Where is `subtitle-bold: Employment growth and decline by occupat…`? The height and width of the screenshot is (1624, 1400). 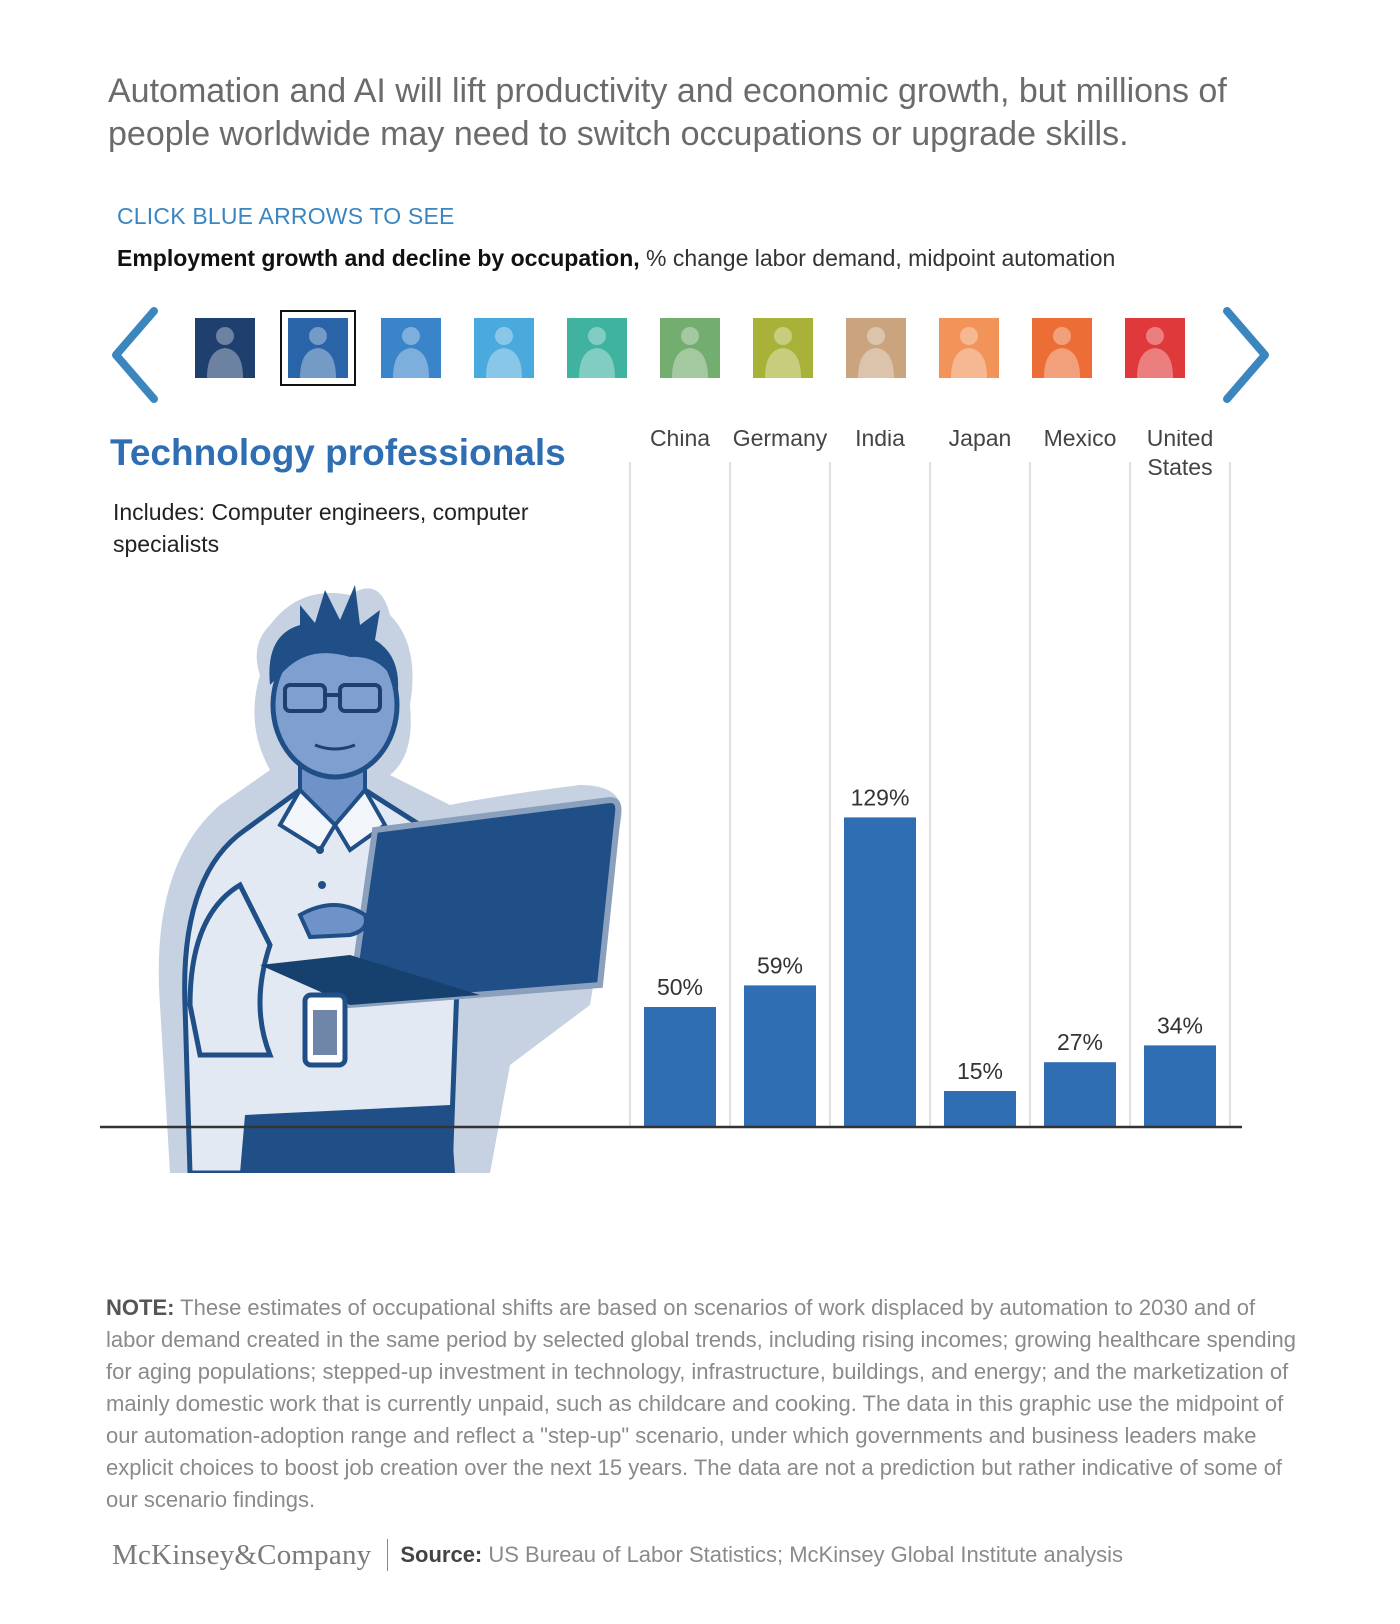
subtitle-bold: Employment growth and decline by occupat… is located at coordinates (378, 258).